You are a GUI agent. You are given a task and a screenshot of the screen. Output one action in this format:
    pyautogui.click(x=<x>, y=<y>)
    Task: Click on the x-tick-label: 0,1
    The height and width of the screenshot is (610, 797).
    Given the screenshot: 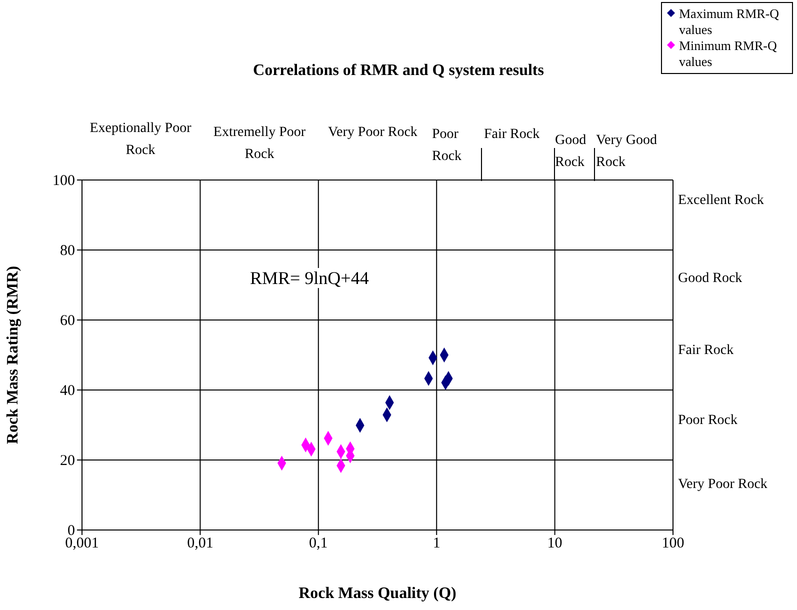 What is the action you would take?
    pyautogui.click(x=318, y=544)
    